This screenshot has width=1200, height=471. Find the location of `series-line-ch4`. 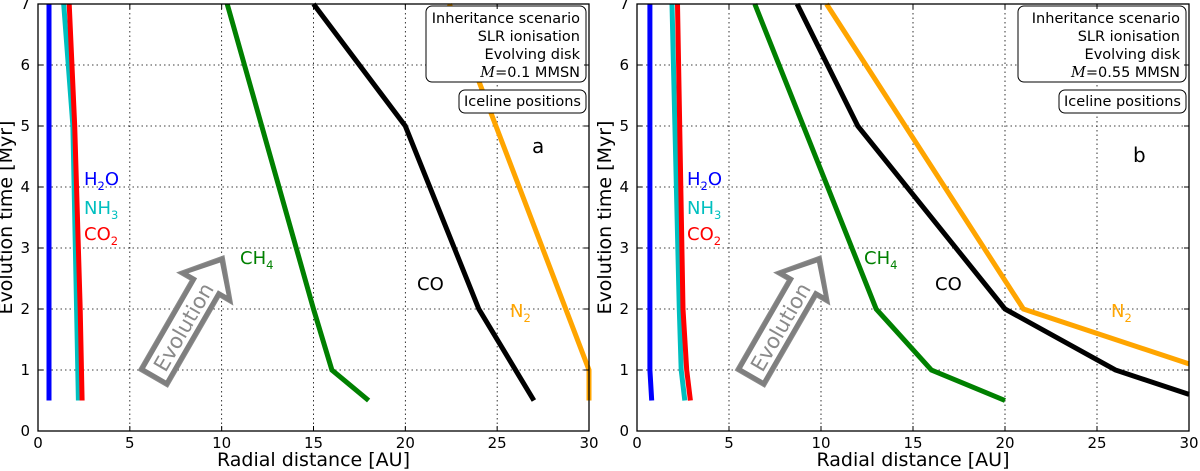

series-line-ch4 is located at coordinates (297, 203).